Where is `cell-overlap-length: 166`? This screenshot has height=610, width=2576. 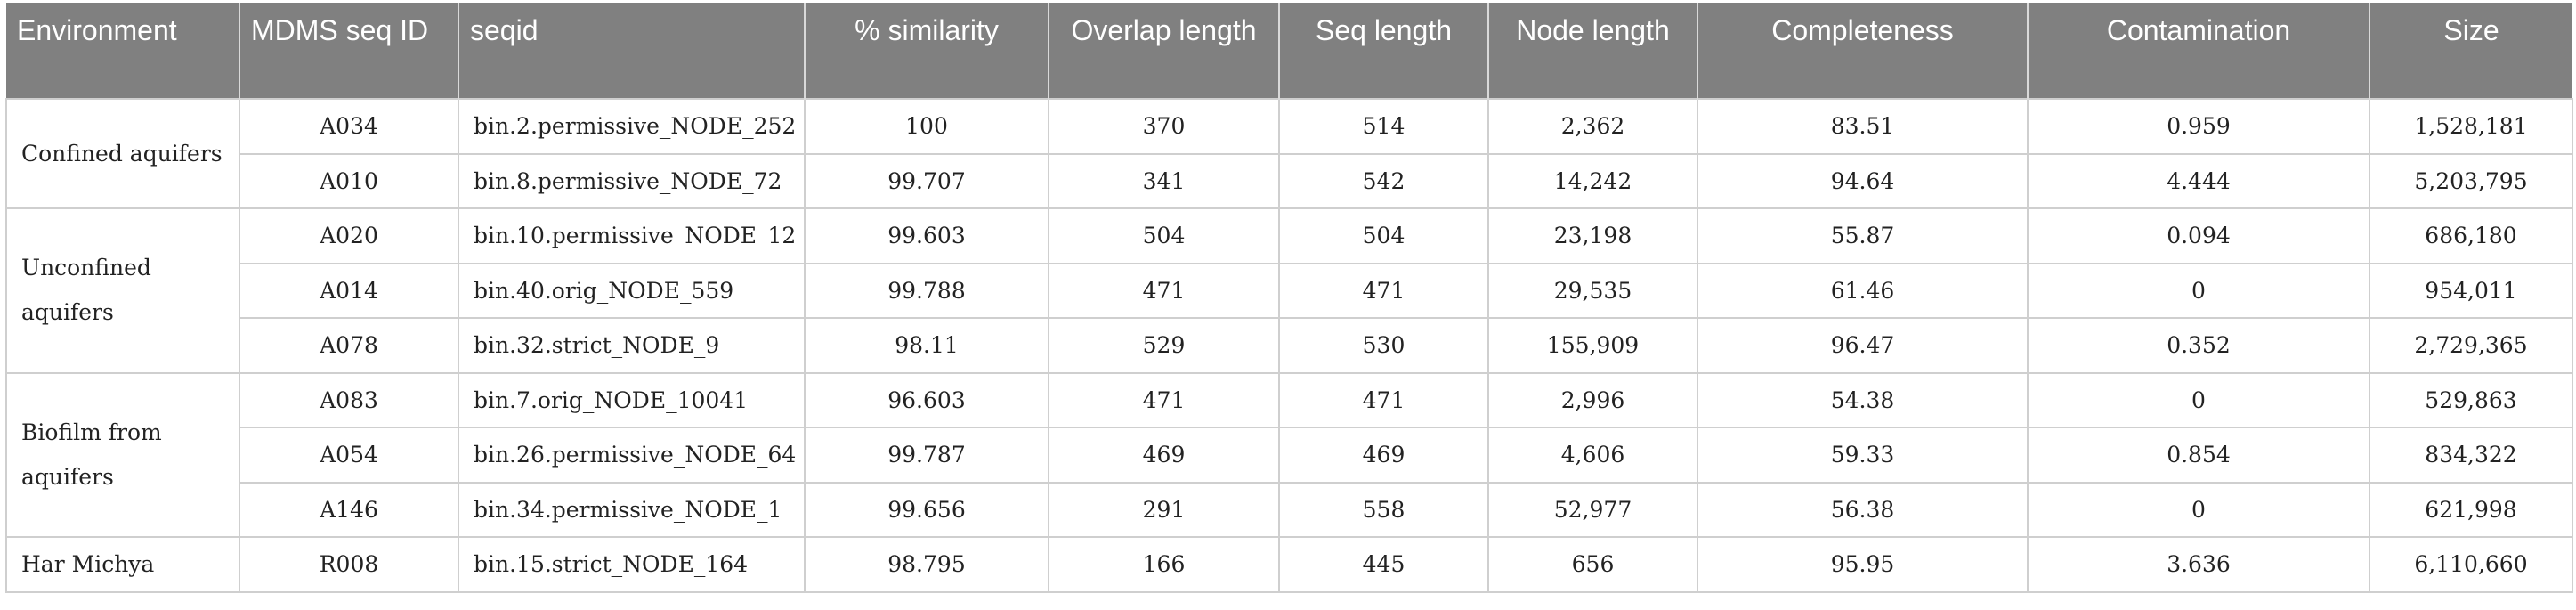
cell-overlap-length: 166 is located at coordinates (1164, 564).